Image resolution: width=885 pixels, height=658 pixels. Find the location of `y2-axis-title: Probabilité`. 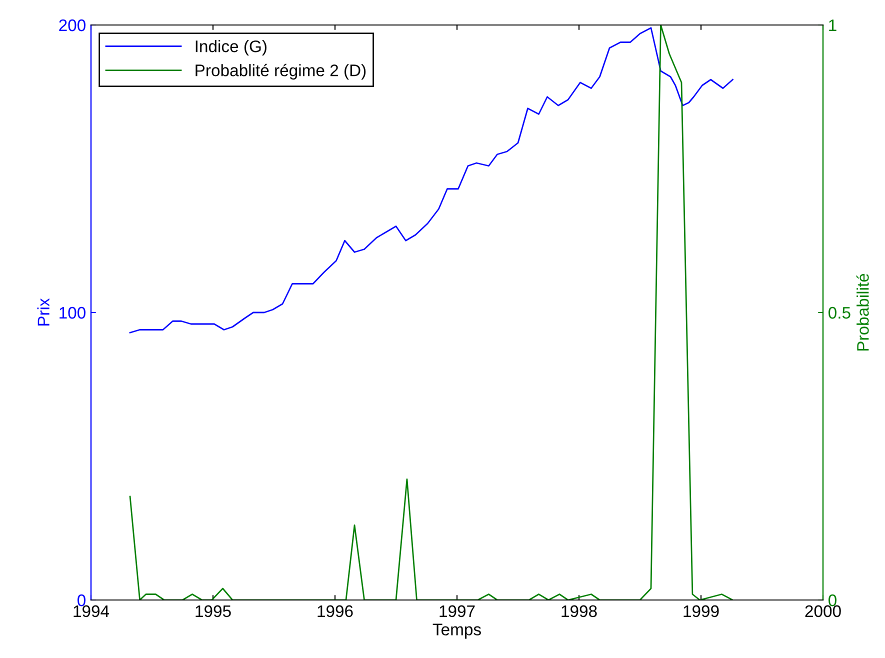

y2-axis-title: Probabilité is located at coordinates (862, 312).